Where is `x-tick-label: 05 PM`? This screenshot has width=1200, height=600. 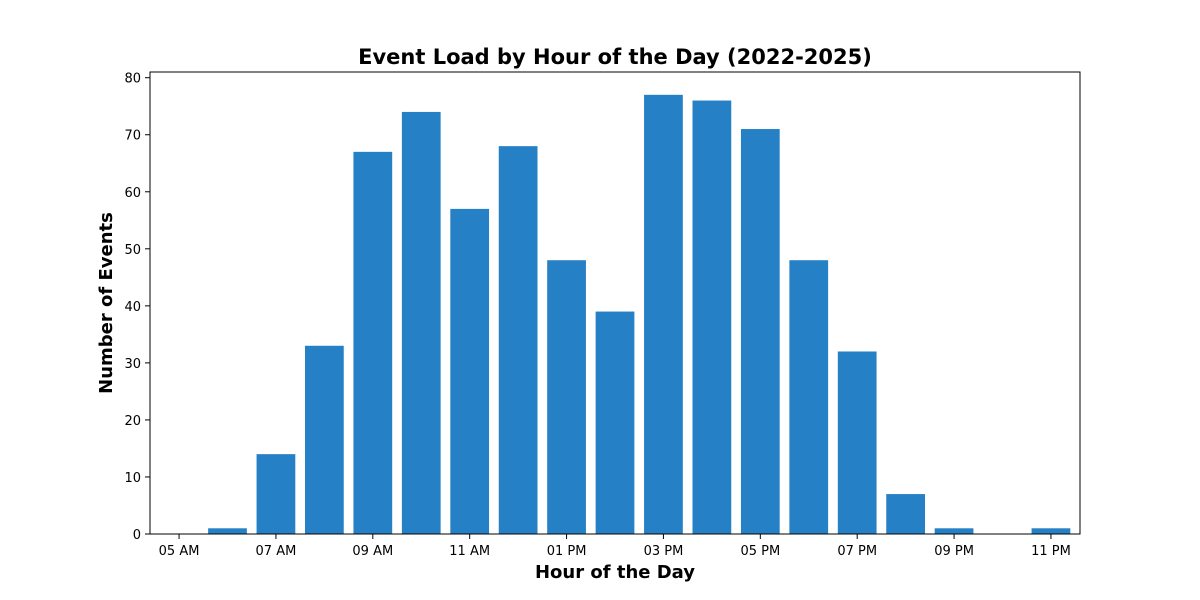
x-tick-label: 05 PM is located at coordinates (760, 551).